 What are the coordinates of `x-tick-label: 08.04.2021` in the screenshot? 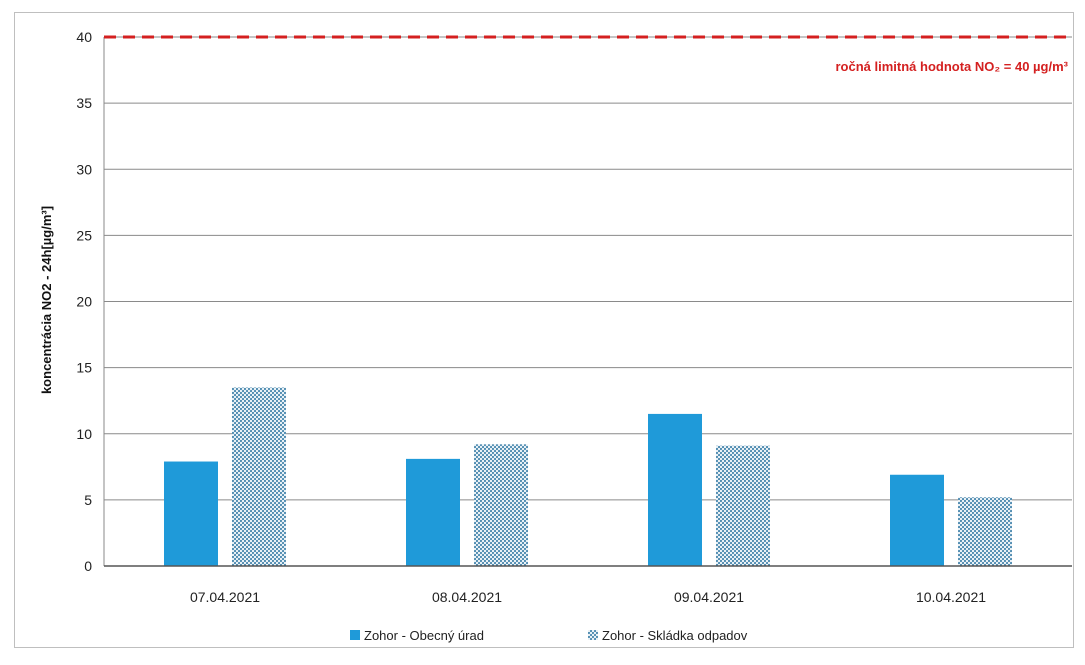 It's located at (467, 597).